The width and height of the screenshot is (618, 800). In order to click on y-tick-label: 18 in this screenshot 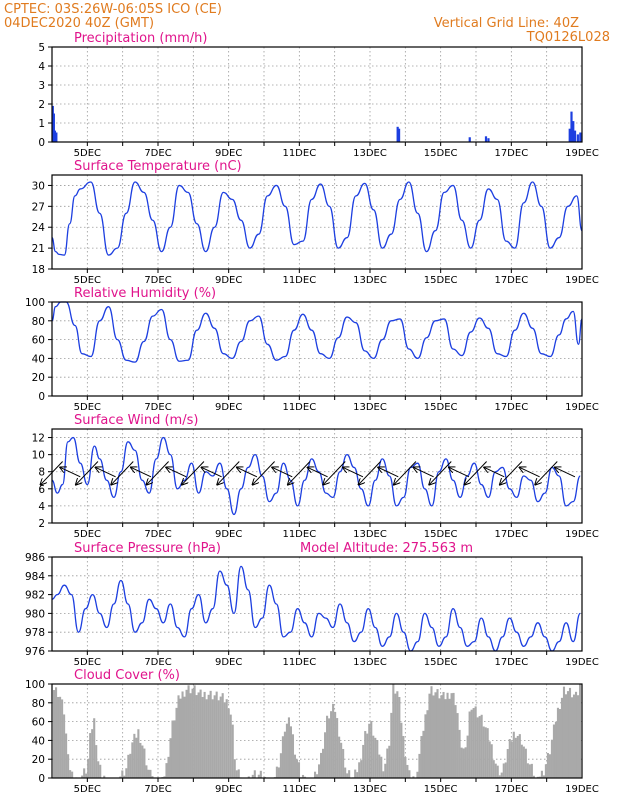, I will do `click(38, 270)`.